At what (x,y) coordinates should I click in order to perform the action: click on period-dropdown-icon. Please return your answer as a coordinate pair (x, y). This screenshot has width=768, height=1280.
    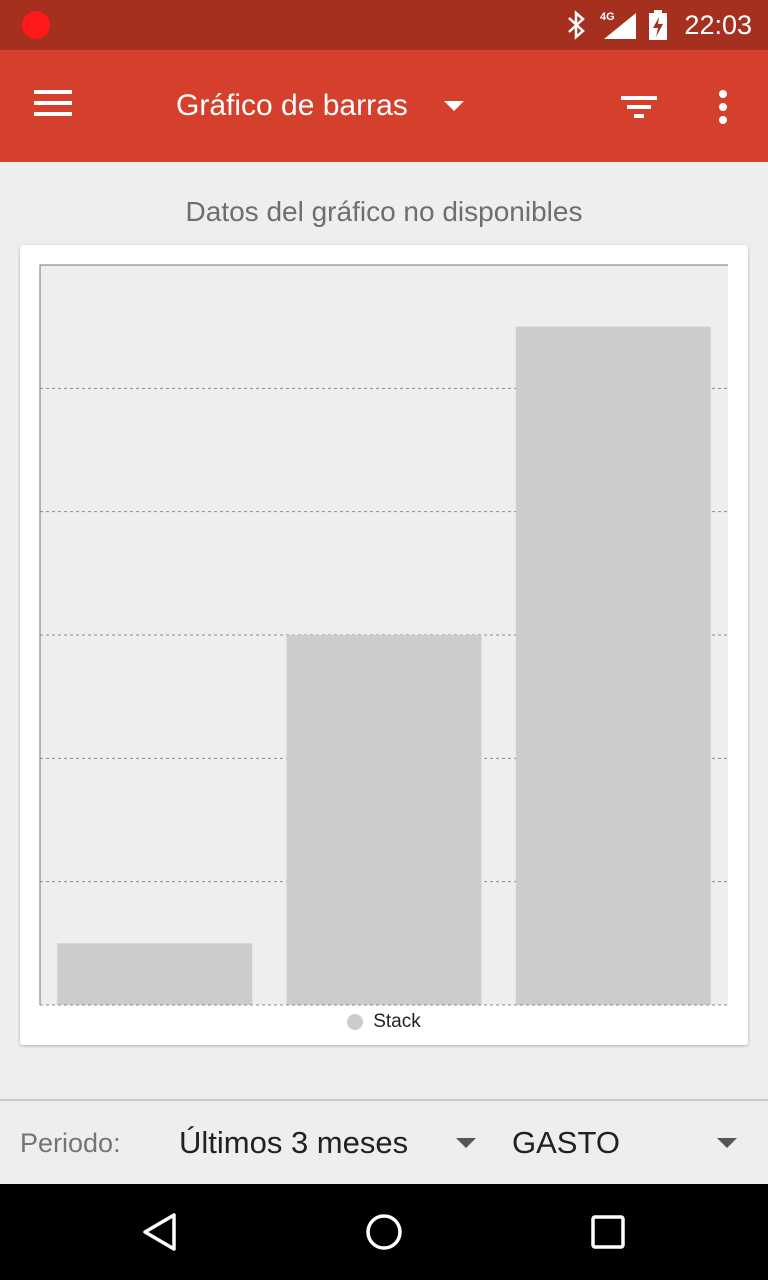
    Looking at the image, I should click on (466, 1143).